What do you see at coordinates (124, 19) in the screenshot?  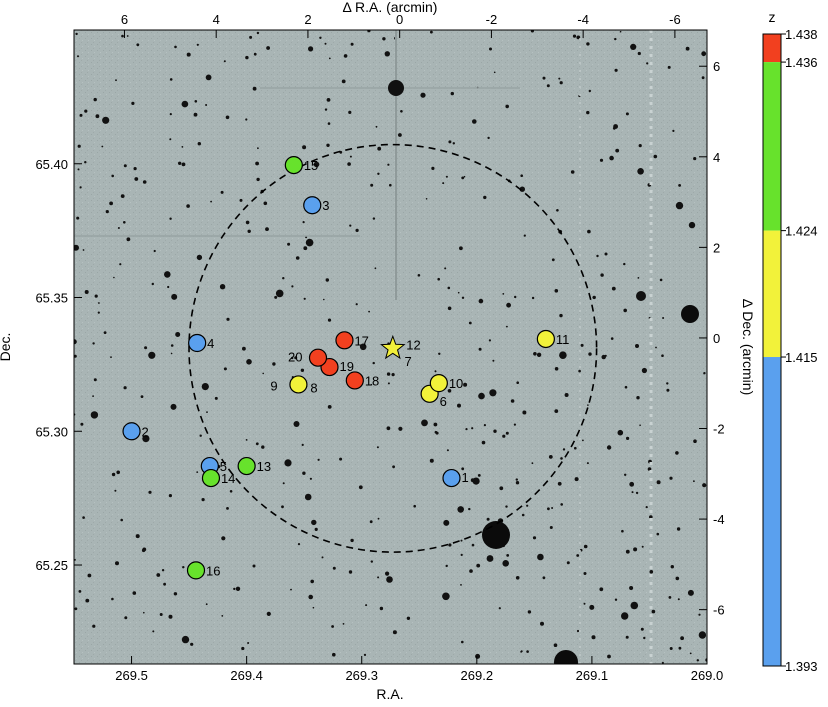 I see `top-tick-label: 6` at bounding box center [124, 19].